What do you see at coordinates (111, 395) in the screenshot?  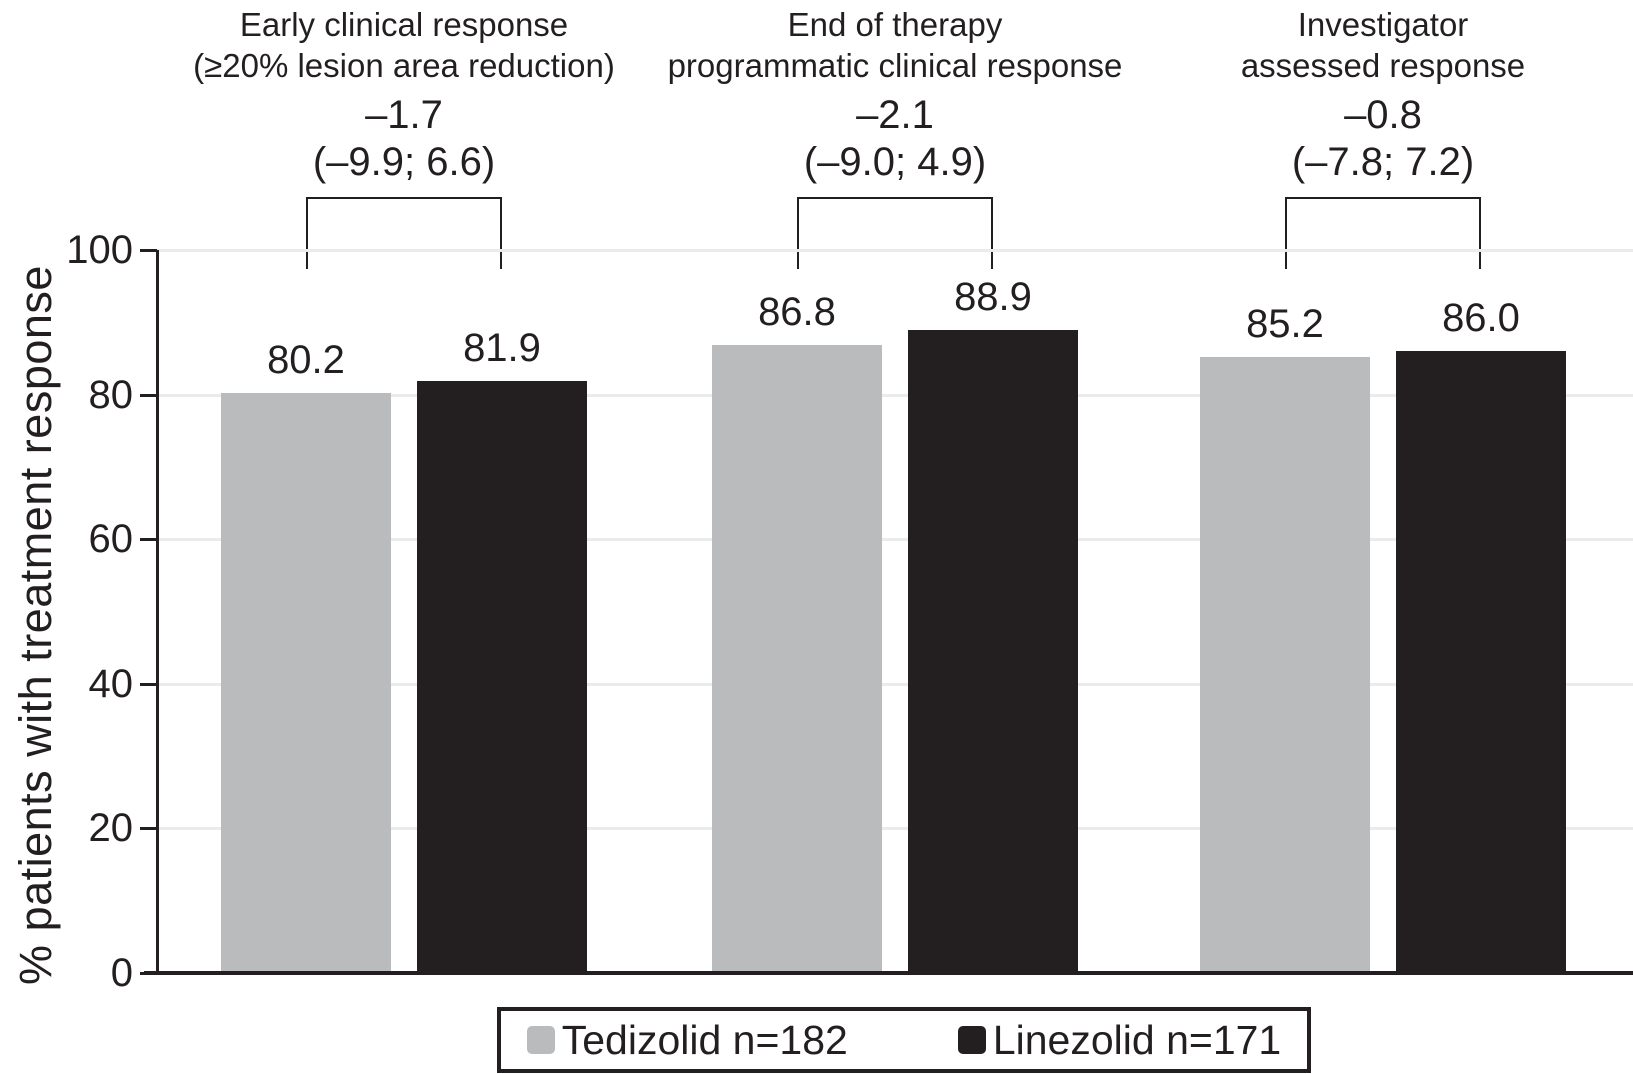 I see `y-tick-label-80: 80` at bounding box center [111, 395].